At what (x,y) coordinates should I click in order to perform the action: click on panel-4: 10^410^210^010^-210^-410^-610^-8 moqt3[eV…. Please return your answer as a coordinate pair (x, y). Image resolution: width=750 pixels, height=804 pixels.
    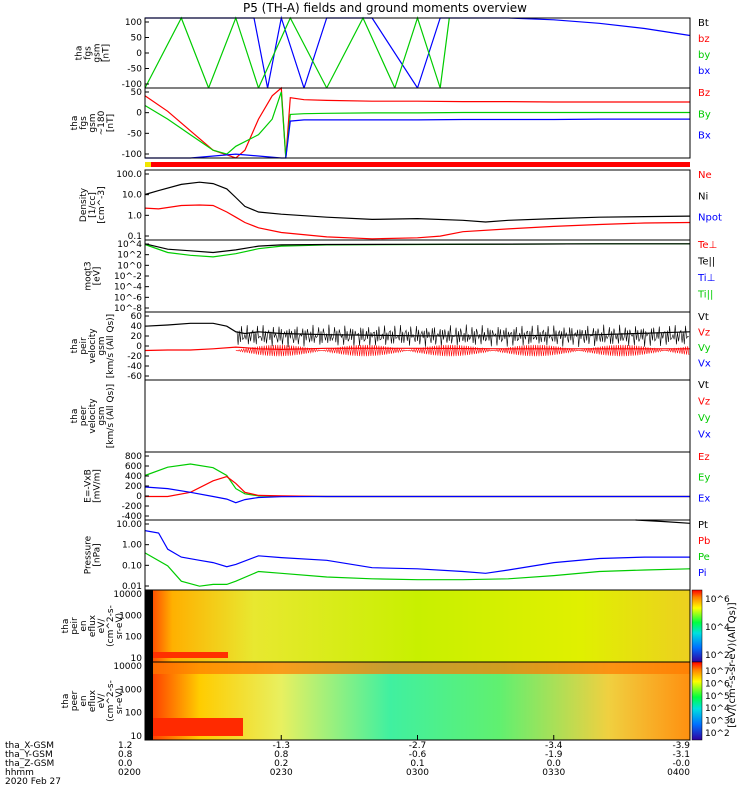
    Looking at the image, I should click on (400, 276).